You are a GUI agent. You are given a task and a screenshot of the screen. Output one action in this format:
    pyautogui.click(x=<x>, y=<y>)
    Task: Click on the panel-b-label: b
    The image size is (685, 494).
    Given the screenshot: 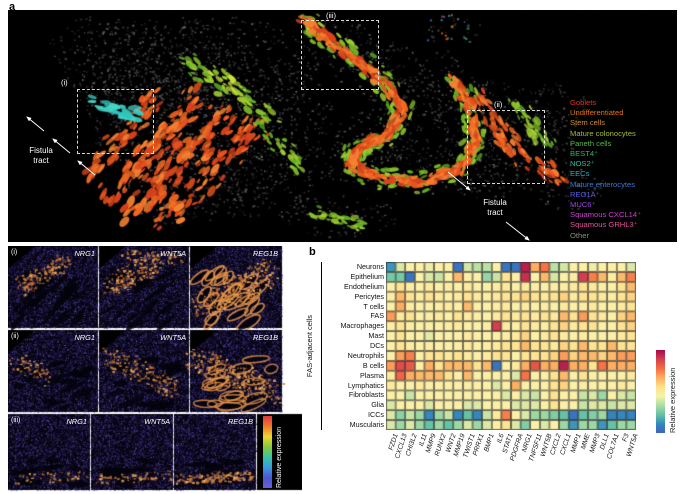 What is the action you would take?
    pyautogui.click(x=312, y=252)
    